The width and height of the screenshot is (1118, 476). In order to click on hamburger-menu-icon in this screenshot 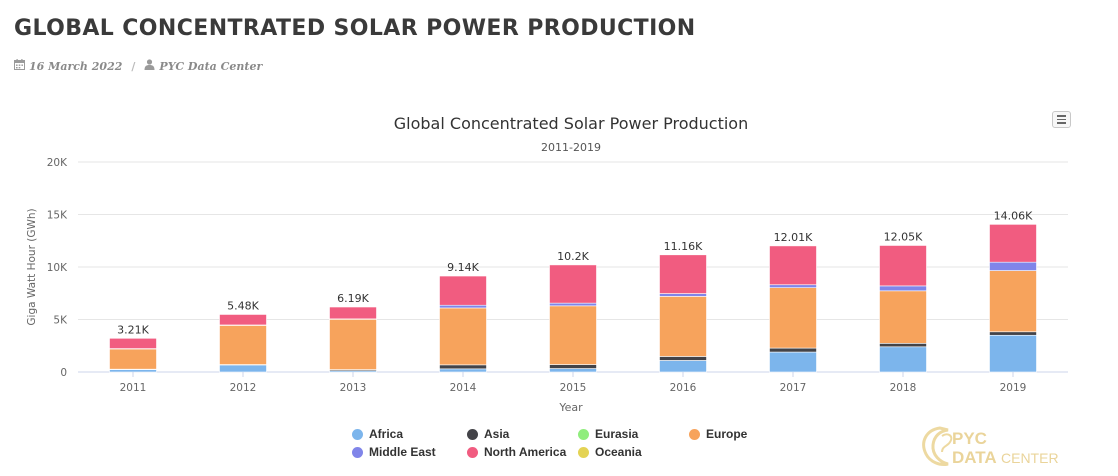, I will do `click(1061, 116)`.